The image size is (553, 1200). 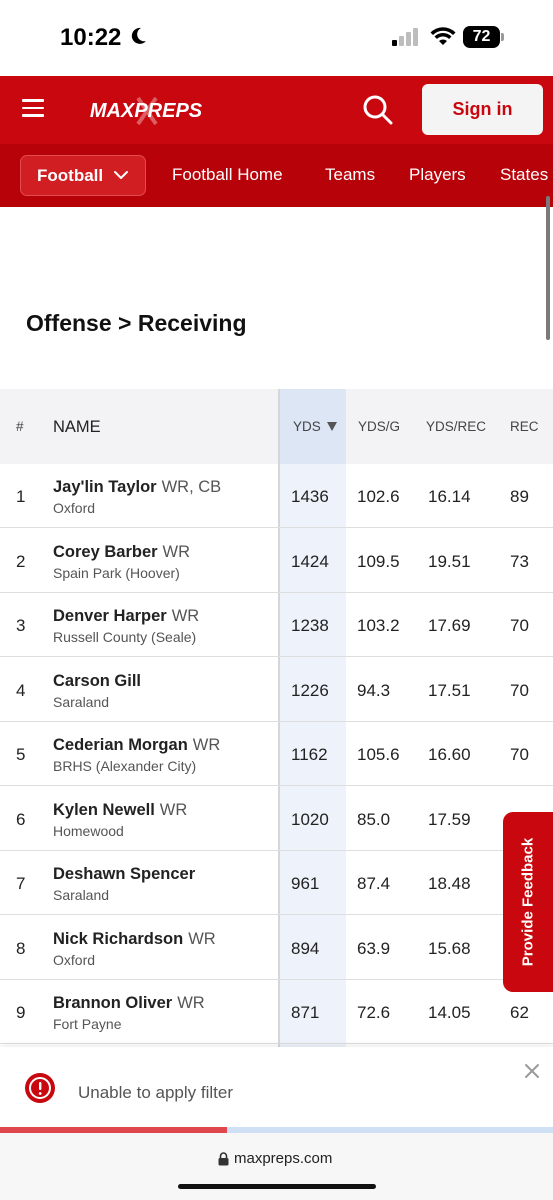 I want to click on table-row: Deshawn Spencer Saraland 7 961 87.4 18.48, so click(x=276, y=883).